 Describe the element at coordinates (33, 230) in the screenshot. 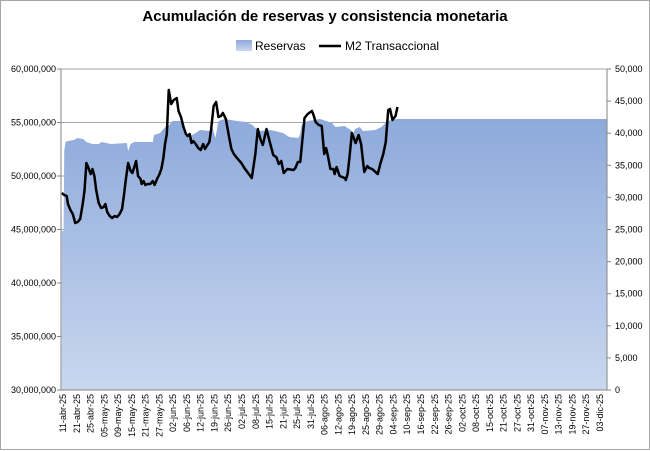

I see `left-axis-tick-label: 45,000,000` at that location.